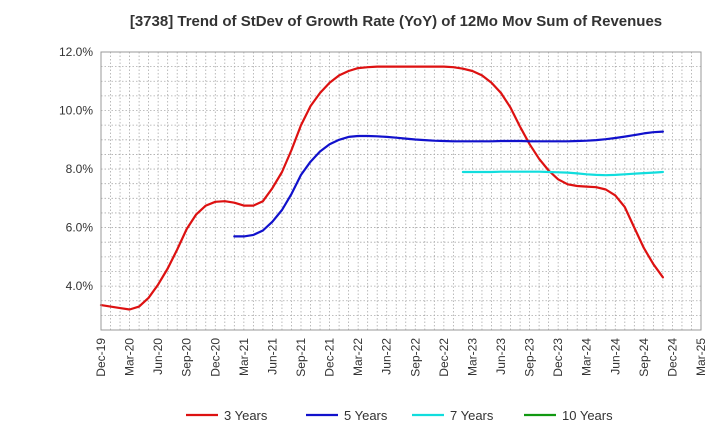  I want to click on x-tick-label: Jun-24, so click(615, 356).